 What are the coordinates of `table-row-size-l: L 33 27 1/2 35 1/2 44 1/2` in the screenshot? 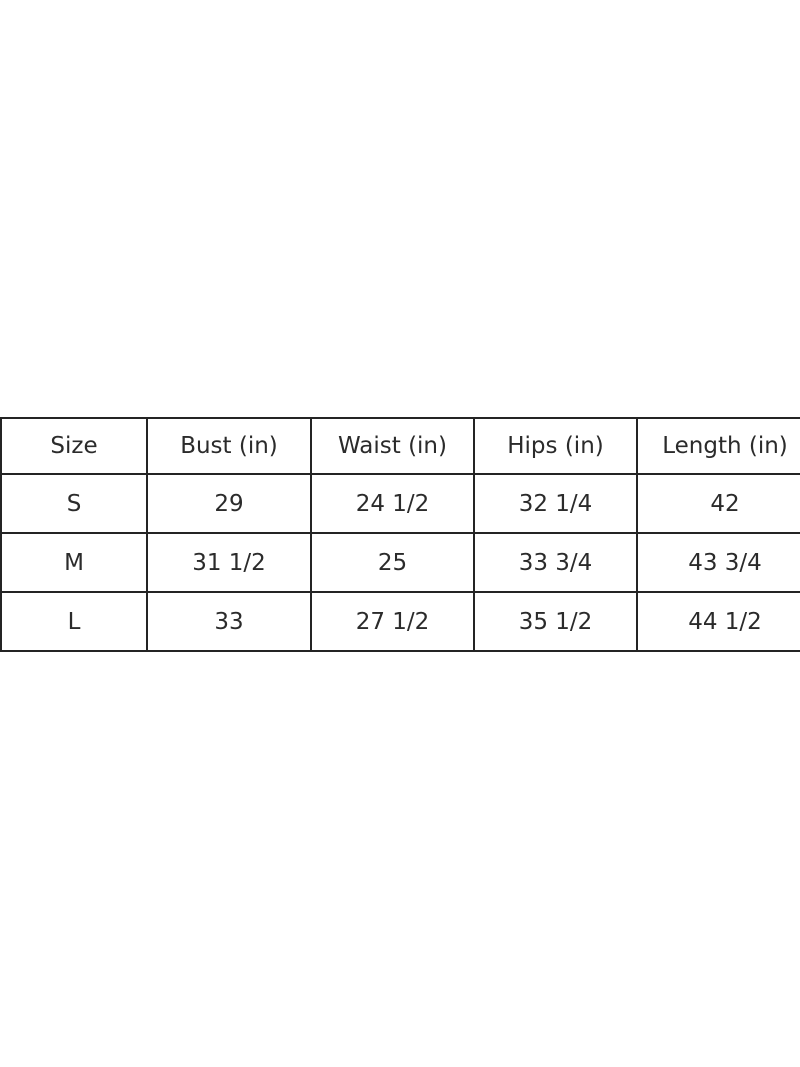 It's located at (400, 621).